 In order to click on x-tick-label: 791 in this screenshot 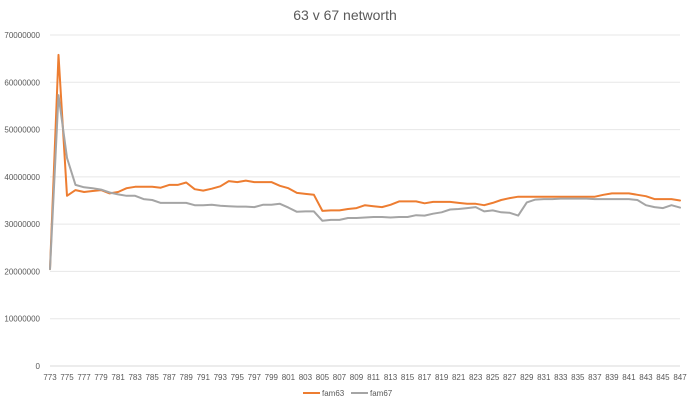, I will do `click(204, 377)`.